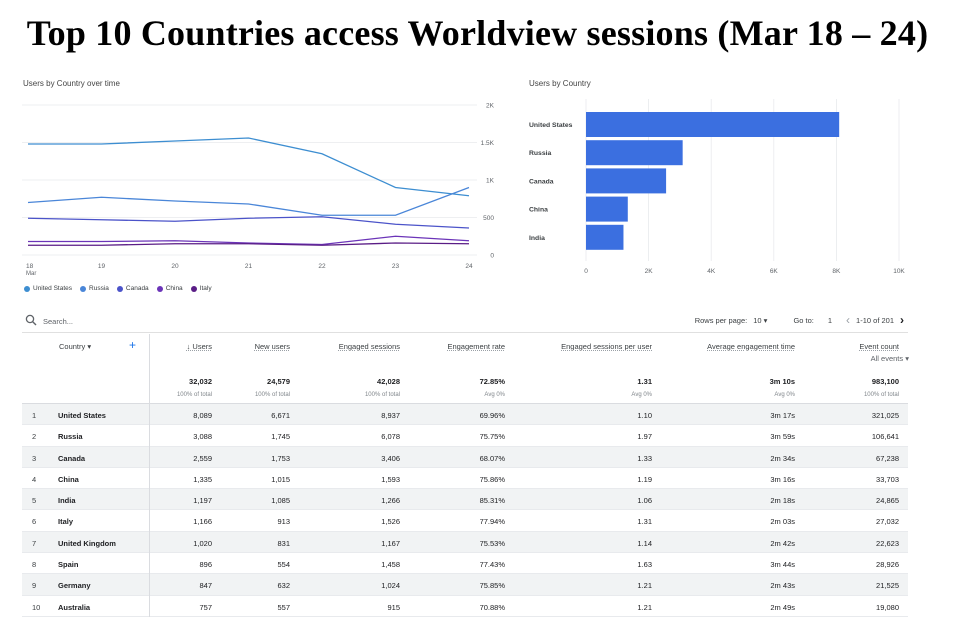 The width and height of the screenshot is (955, 636). Describe the element at coordinates (280, 458) in the screenshot. I see `table-cell: 1,753` at that location.